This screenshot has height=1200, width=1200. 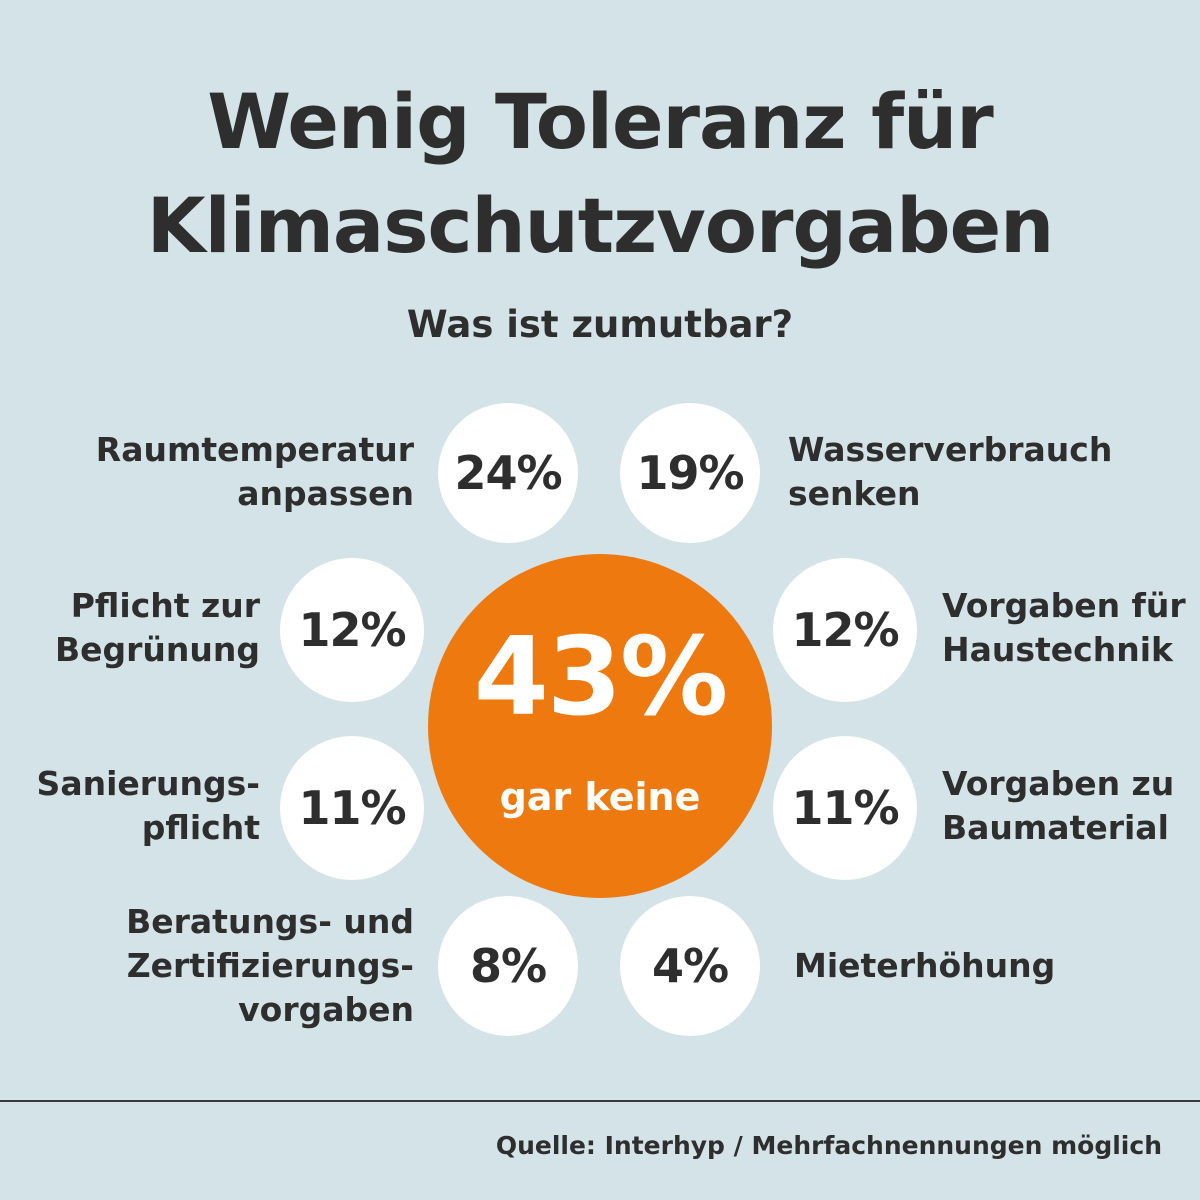 I want to click on category-label-line: Baumaterial, so click(x=1055, y=827).